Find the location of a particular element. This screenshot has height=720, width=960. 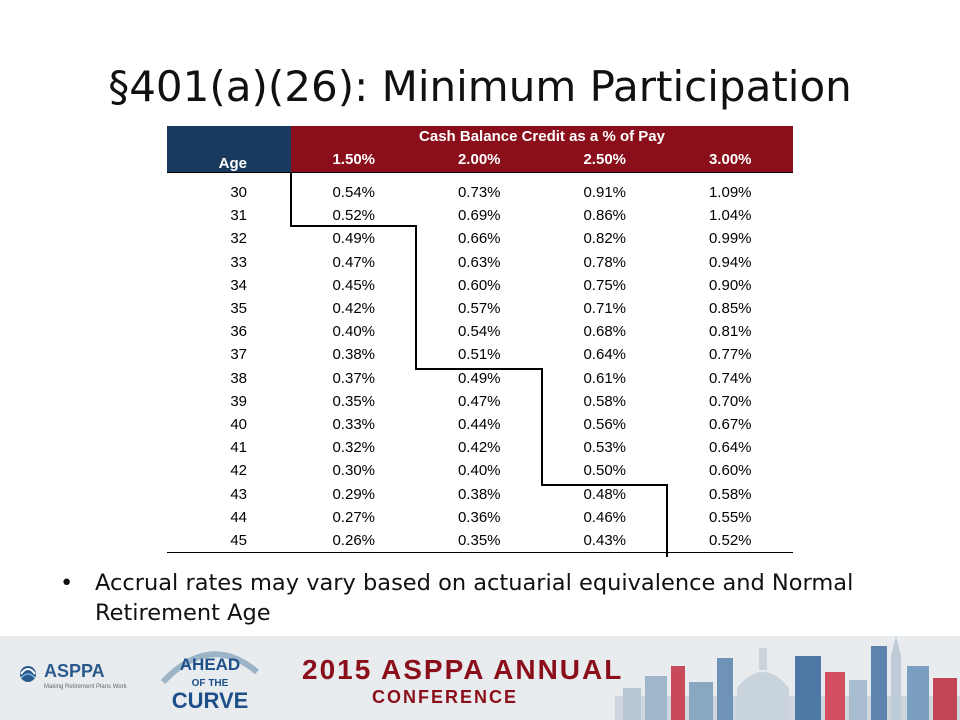

table-row: 44 0.27% 0.36% 0.46% 0.55% is located at coordinates (480, 517).